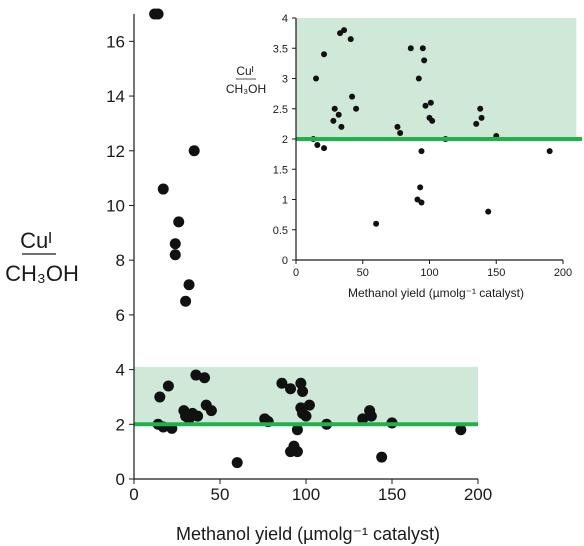 The height and width of the screenshot is (546, 584). Describe the element at coordinates (120, 424) in the screenshot. I see `main-y-tick-label-1: 2` at that location.